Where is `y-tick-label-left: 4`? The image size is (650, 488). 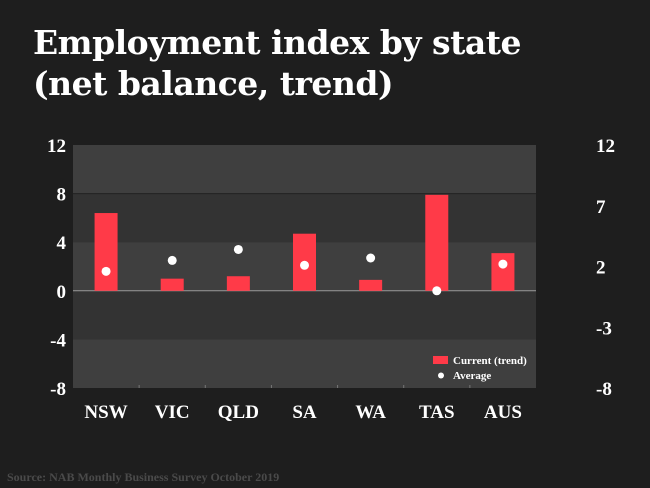 y-tick-label-left: 4 is located at coordinates (62, 243).